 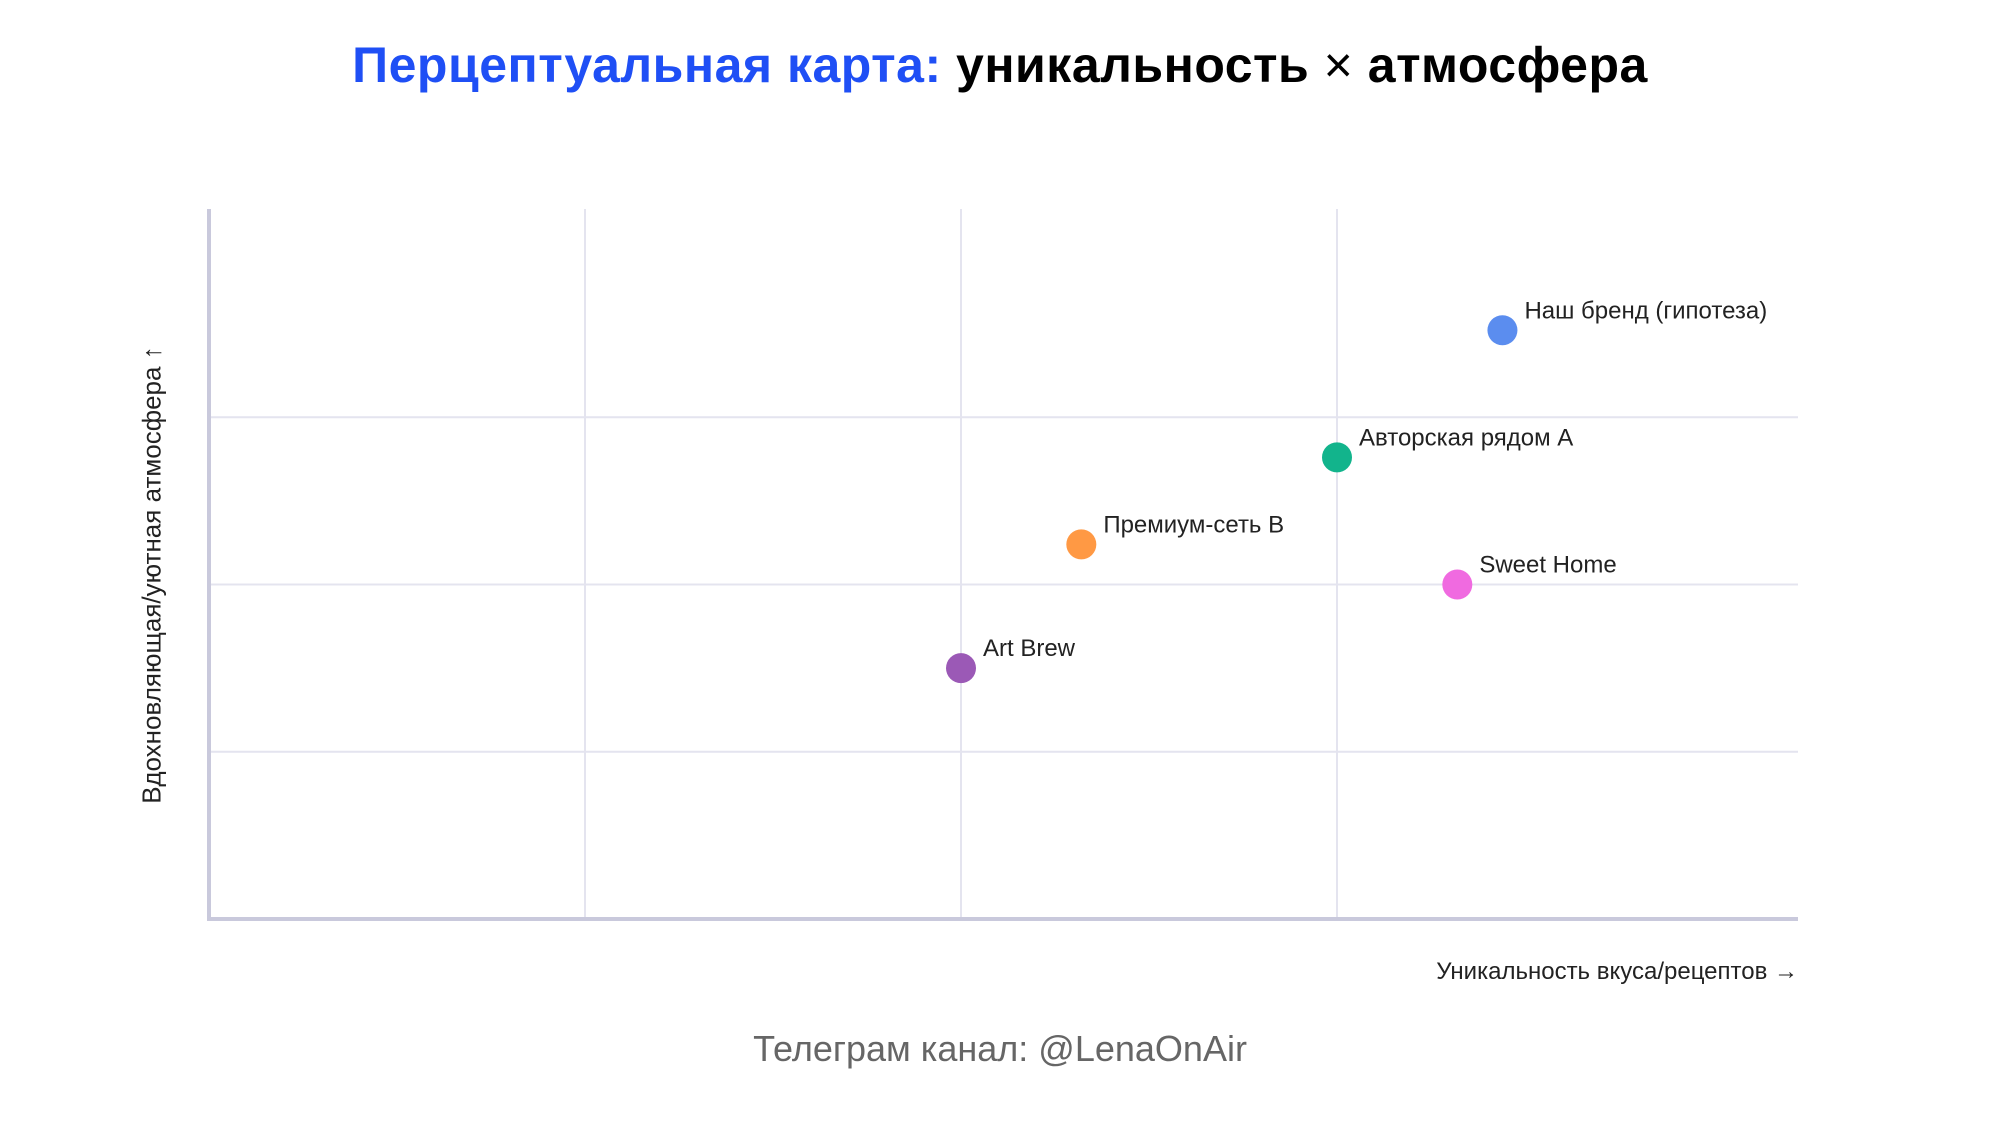 I want to click on title-part1: уникальность, so click(x=1133, y=65).